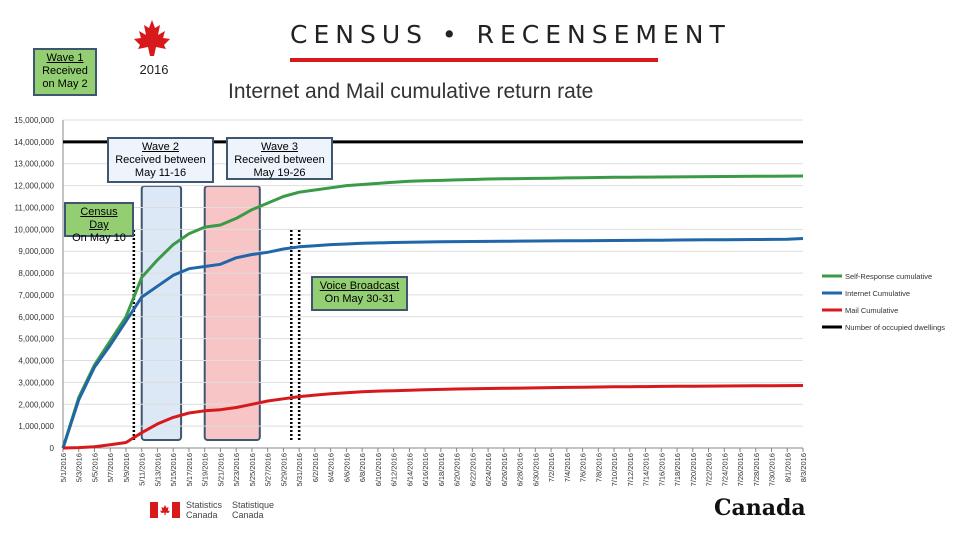 The width and height of the screenshot is (960, 540). What do you see at coordinates (160, 147) in the screenshot?
I see `wave2-callout-line: Wave 2` at bounding box center [160, 147].